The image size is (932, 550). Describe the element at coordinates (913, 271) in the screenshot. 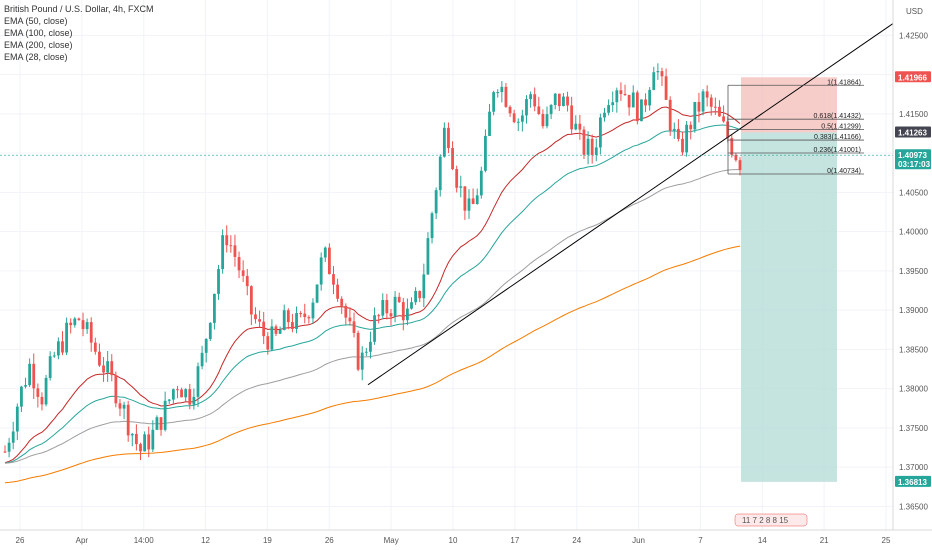

I see `price-tick-label: 1.39500` at that location.